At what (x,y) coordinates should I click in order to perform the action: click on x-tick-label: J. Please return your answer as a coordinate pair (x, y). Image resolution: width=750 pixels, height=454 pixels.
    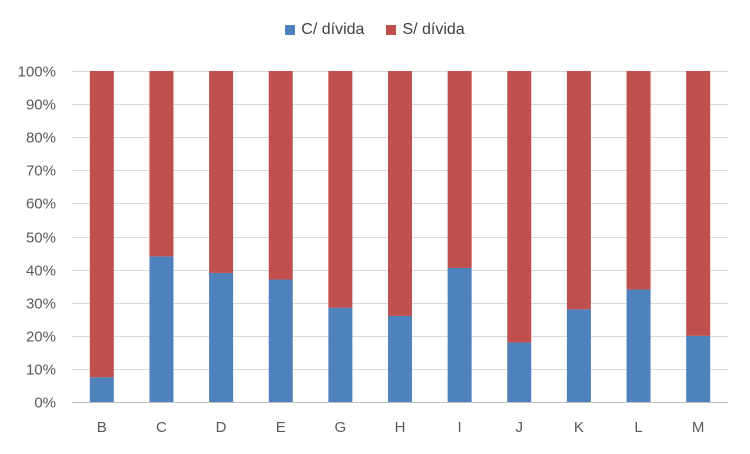
    Looking at the image, I should click on (520, 427).